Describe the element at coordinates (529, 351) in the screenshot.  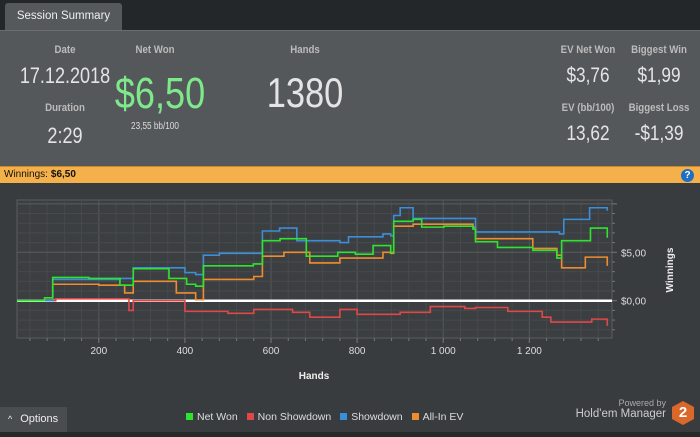
I see `x-tick-label: 1 200` at that location.